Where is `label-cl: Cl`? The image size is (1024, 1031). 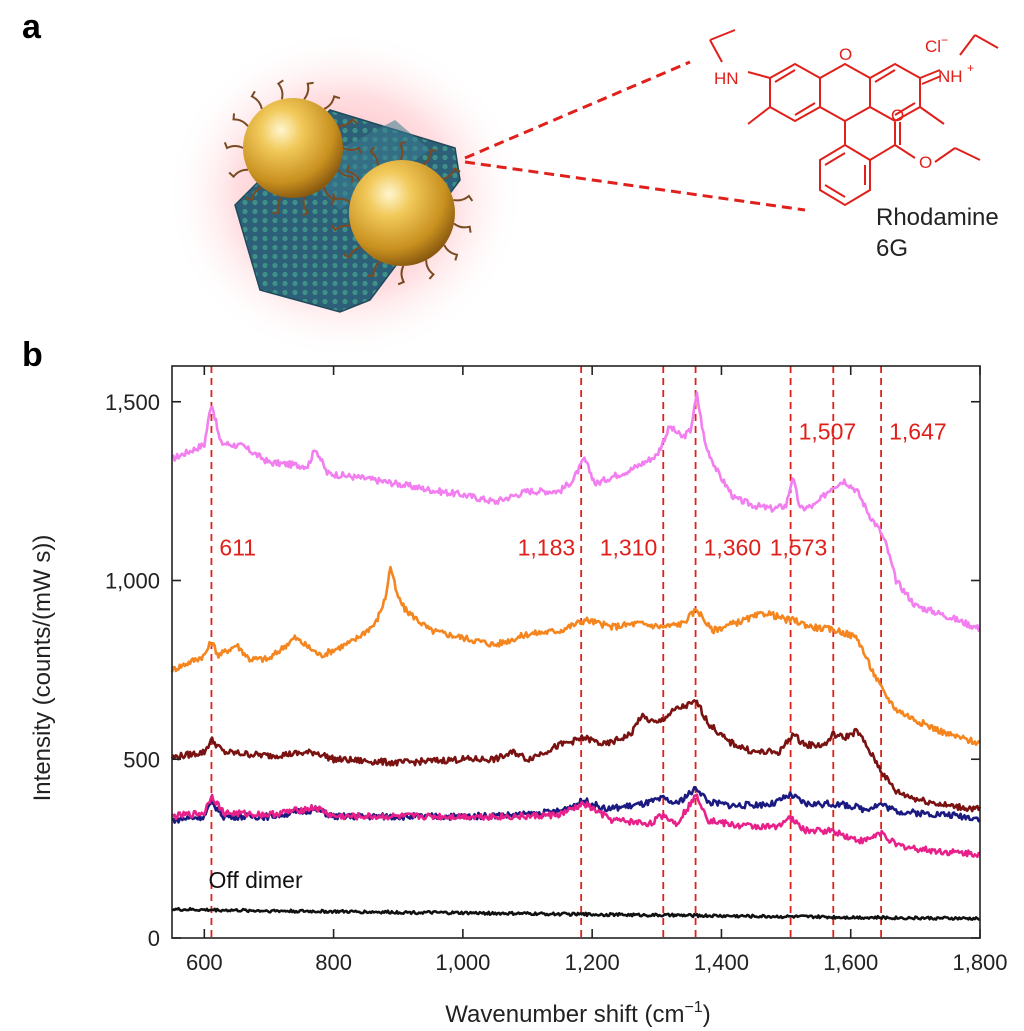
label-cl: Cl is located at coordinates (933, 46).